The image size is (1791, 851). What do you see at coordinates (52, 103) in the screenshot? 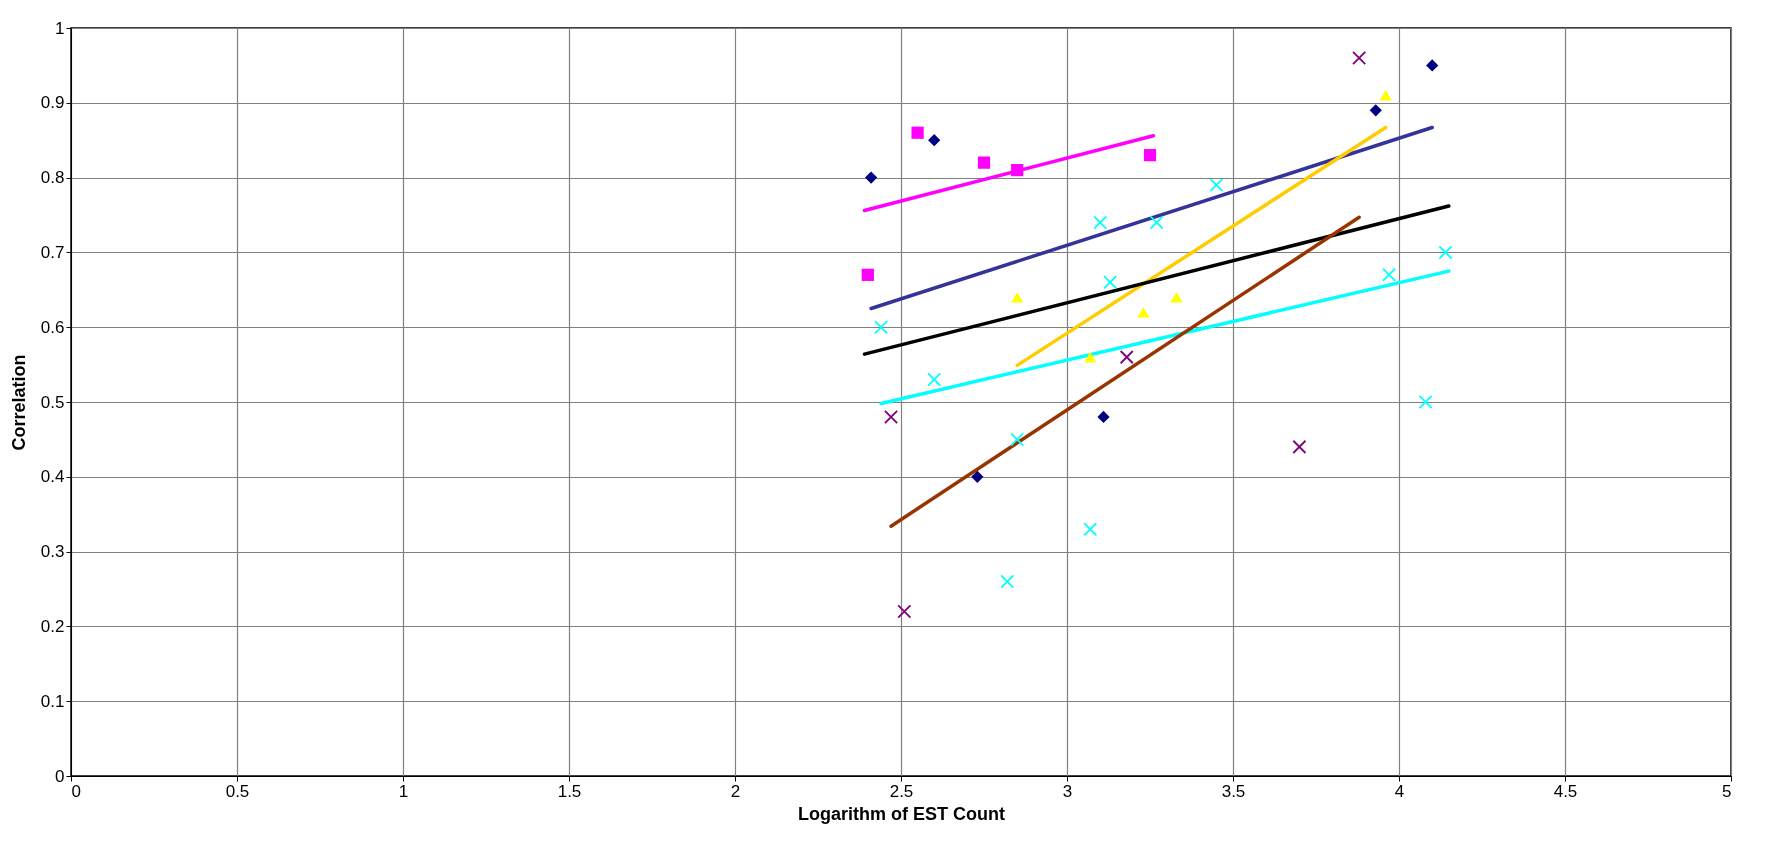
I see `y-tick-label: 0.9` at bounding box center [52, 103].